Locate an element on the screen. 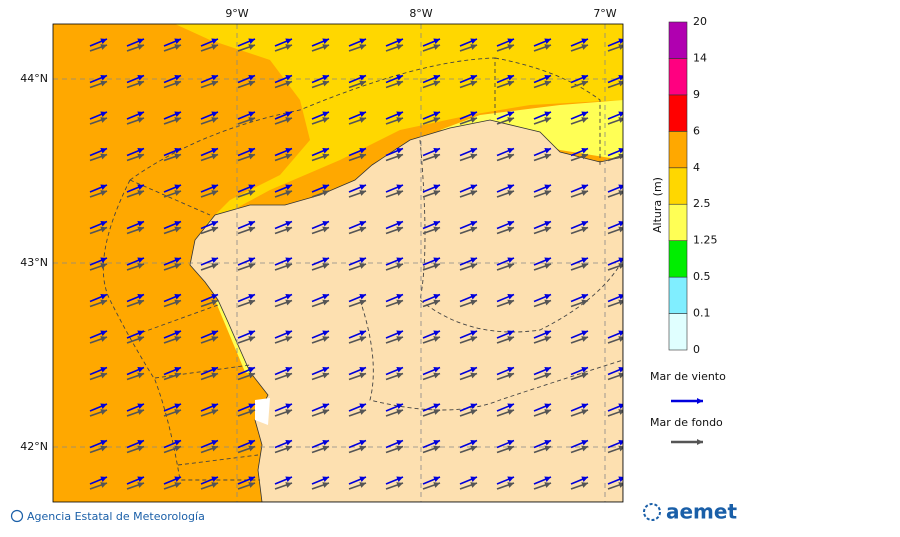 The image size is (900, 537). colorbar-label: 20 is located at coordinates (700, 21).